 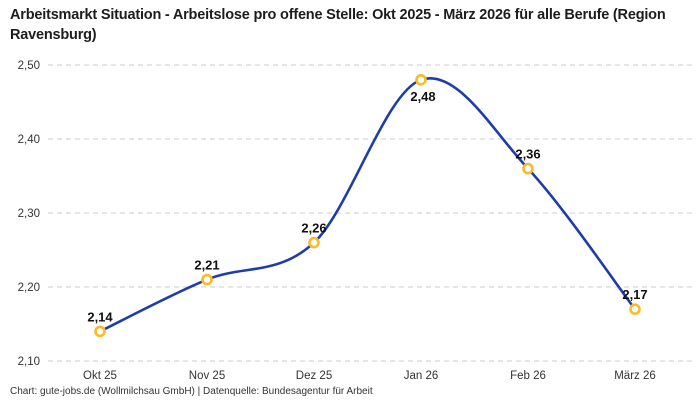 I want to click on x-axis-tick-label: Dez 25, so click(x=314, y=376).